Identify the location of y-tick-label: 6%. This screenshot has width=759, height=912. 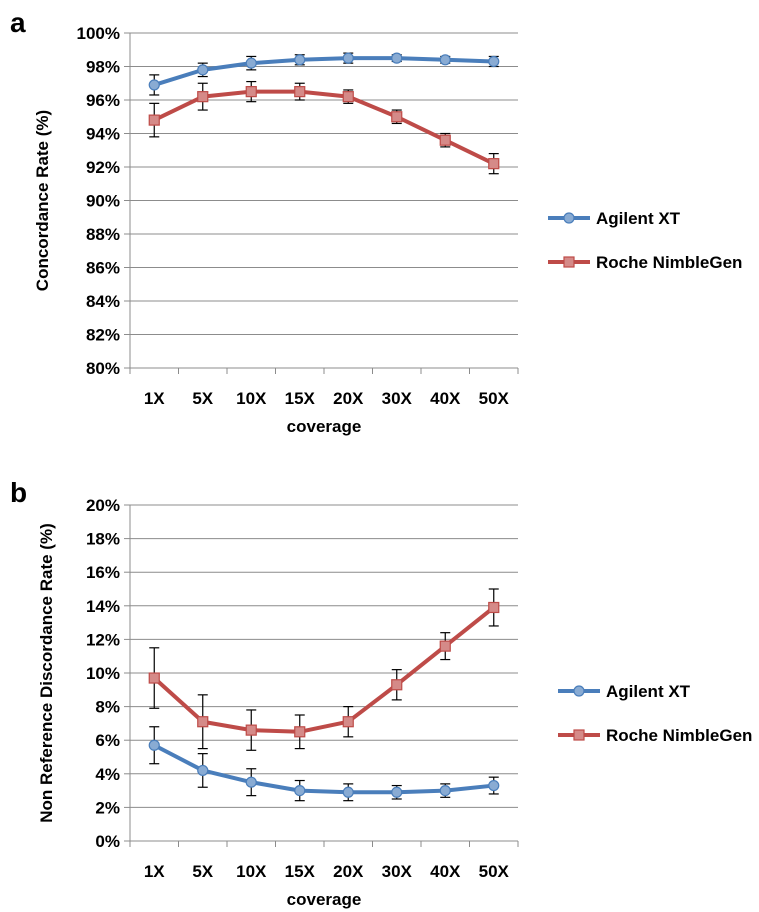
(107, 740).